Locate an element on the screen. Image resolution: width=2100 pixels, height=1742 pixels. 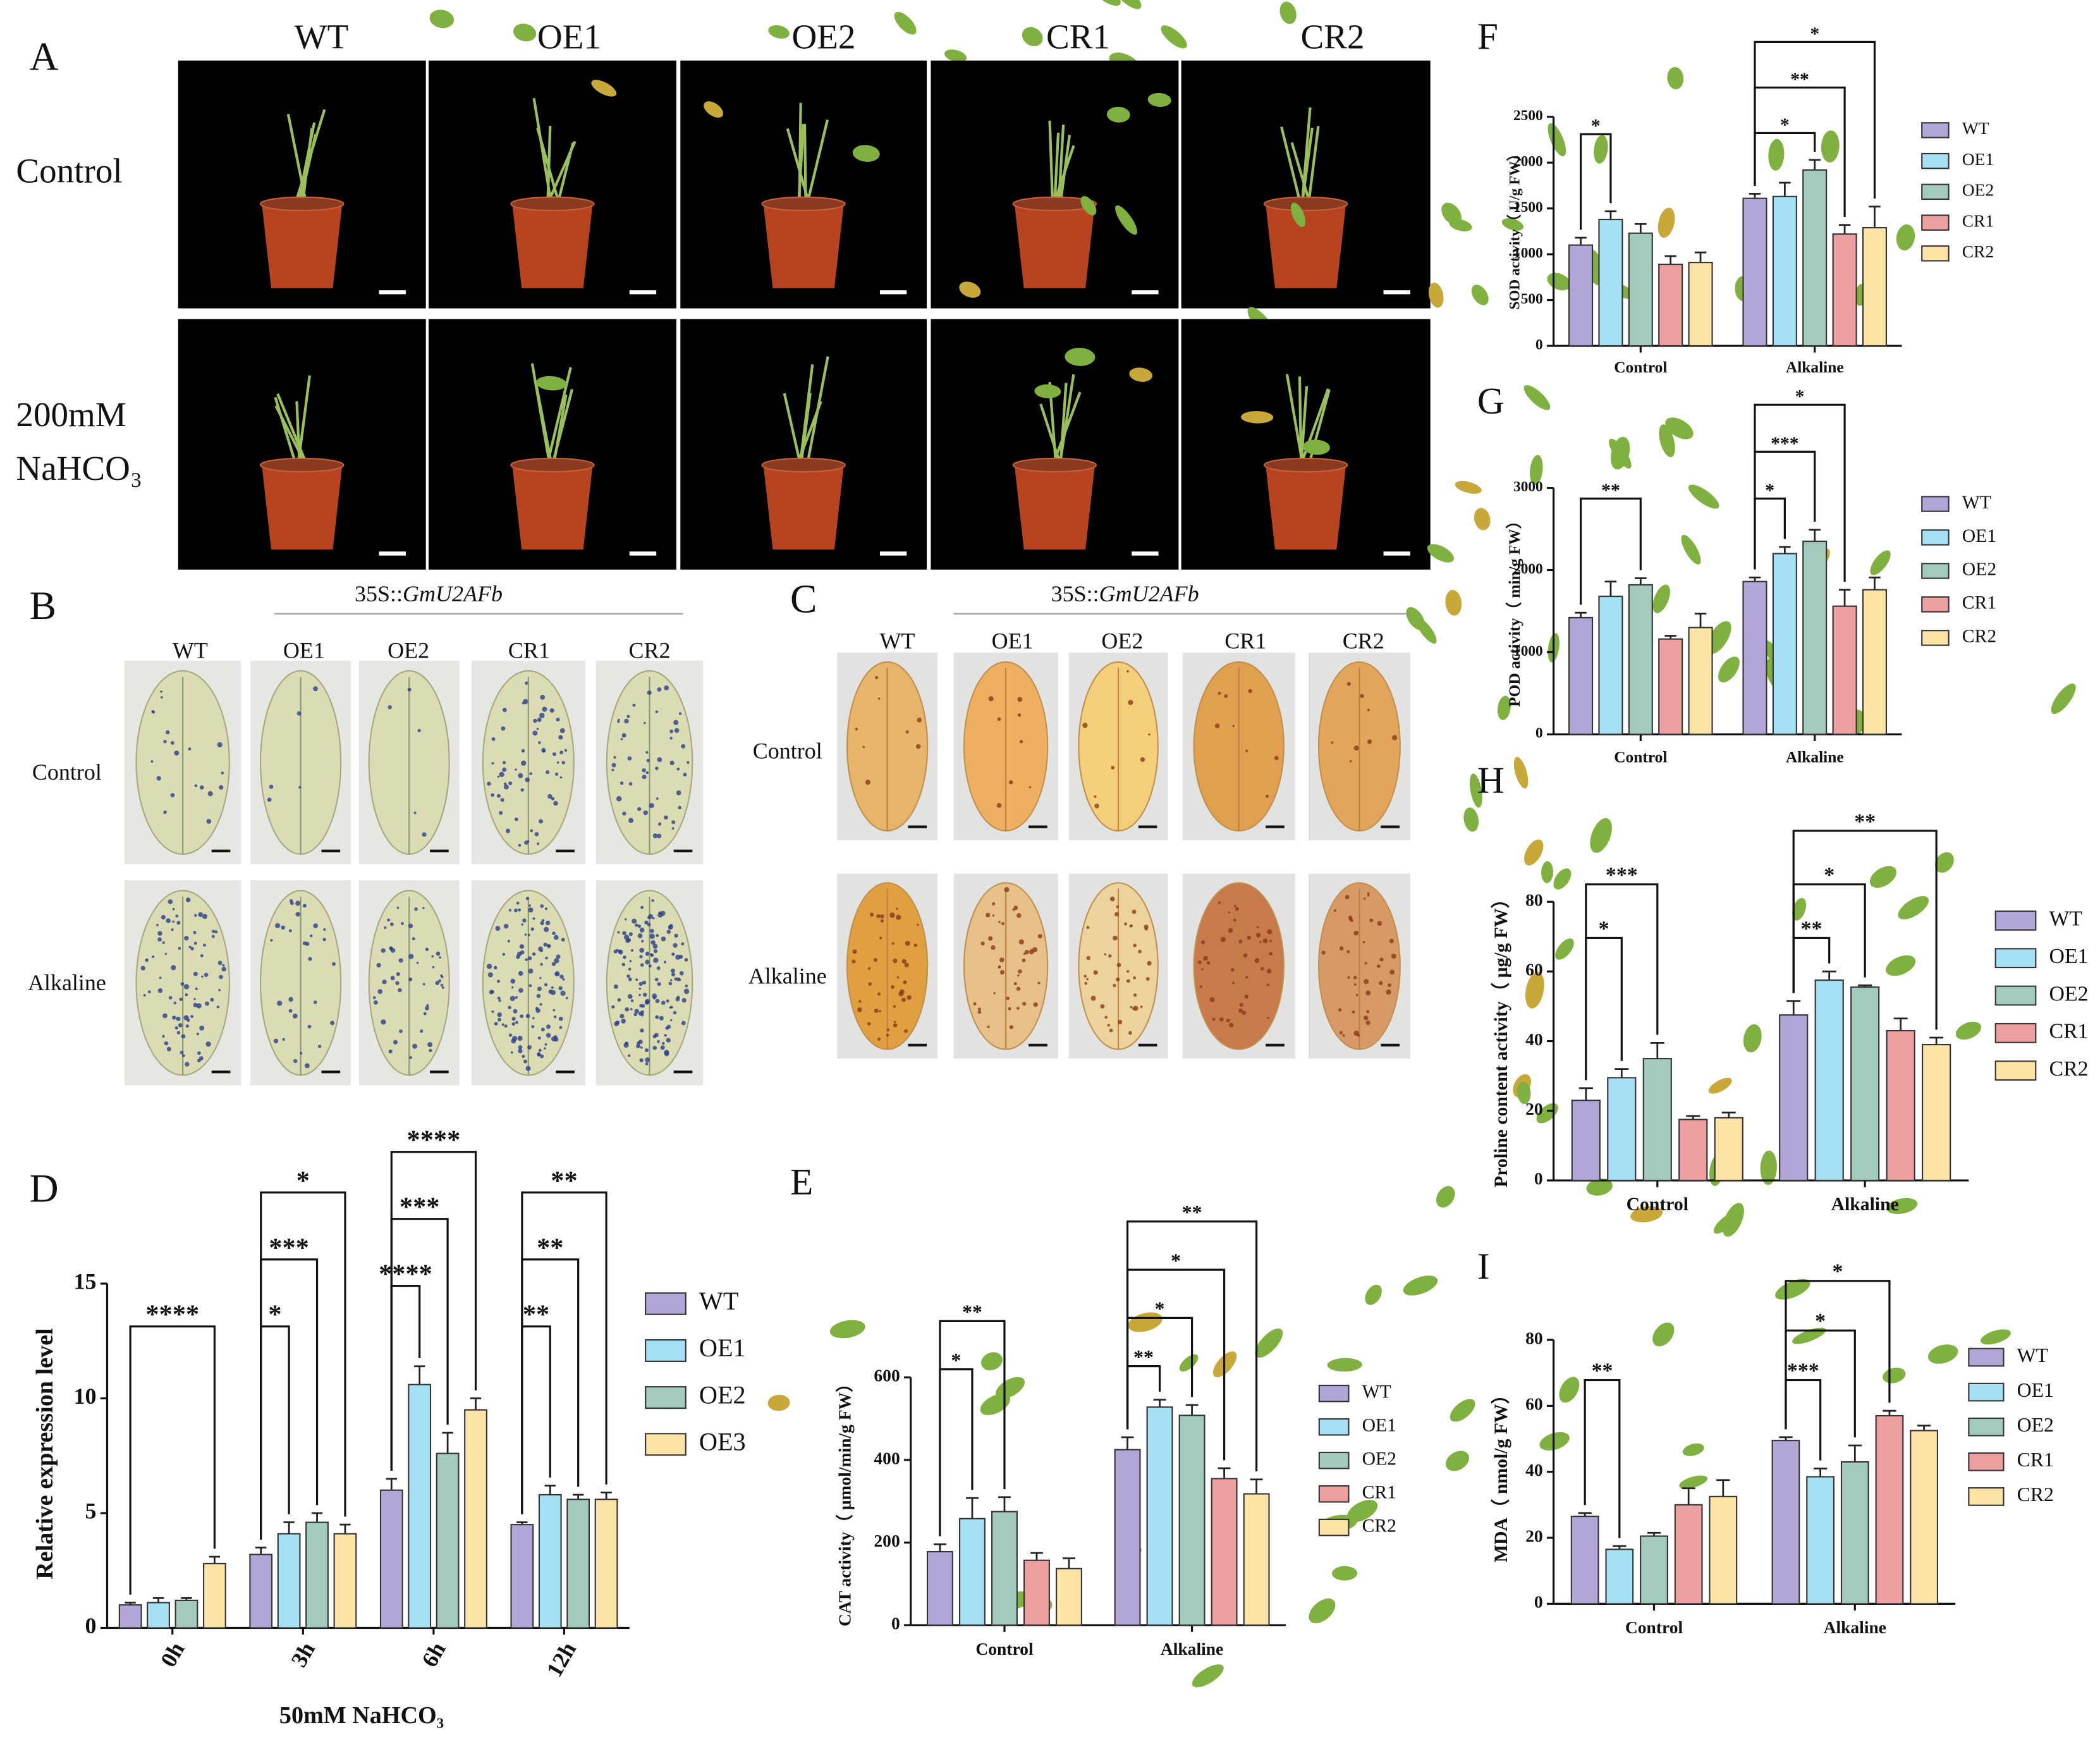
x-axis-title: 50mM NaHCO₃ is located at coordinates (361, 1715).